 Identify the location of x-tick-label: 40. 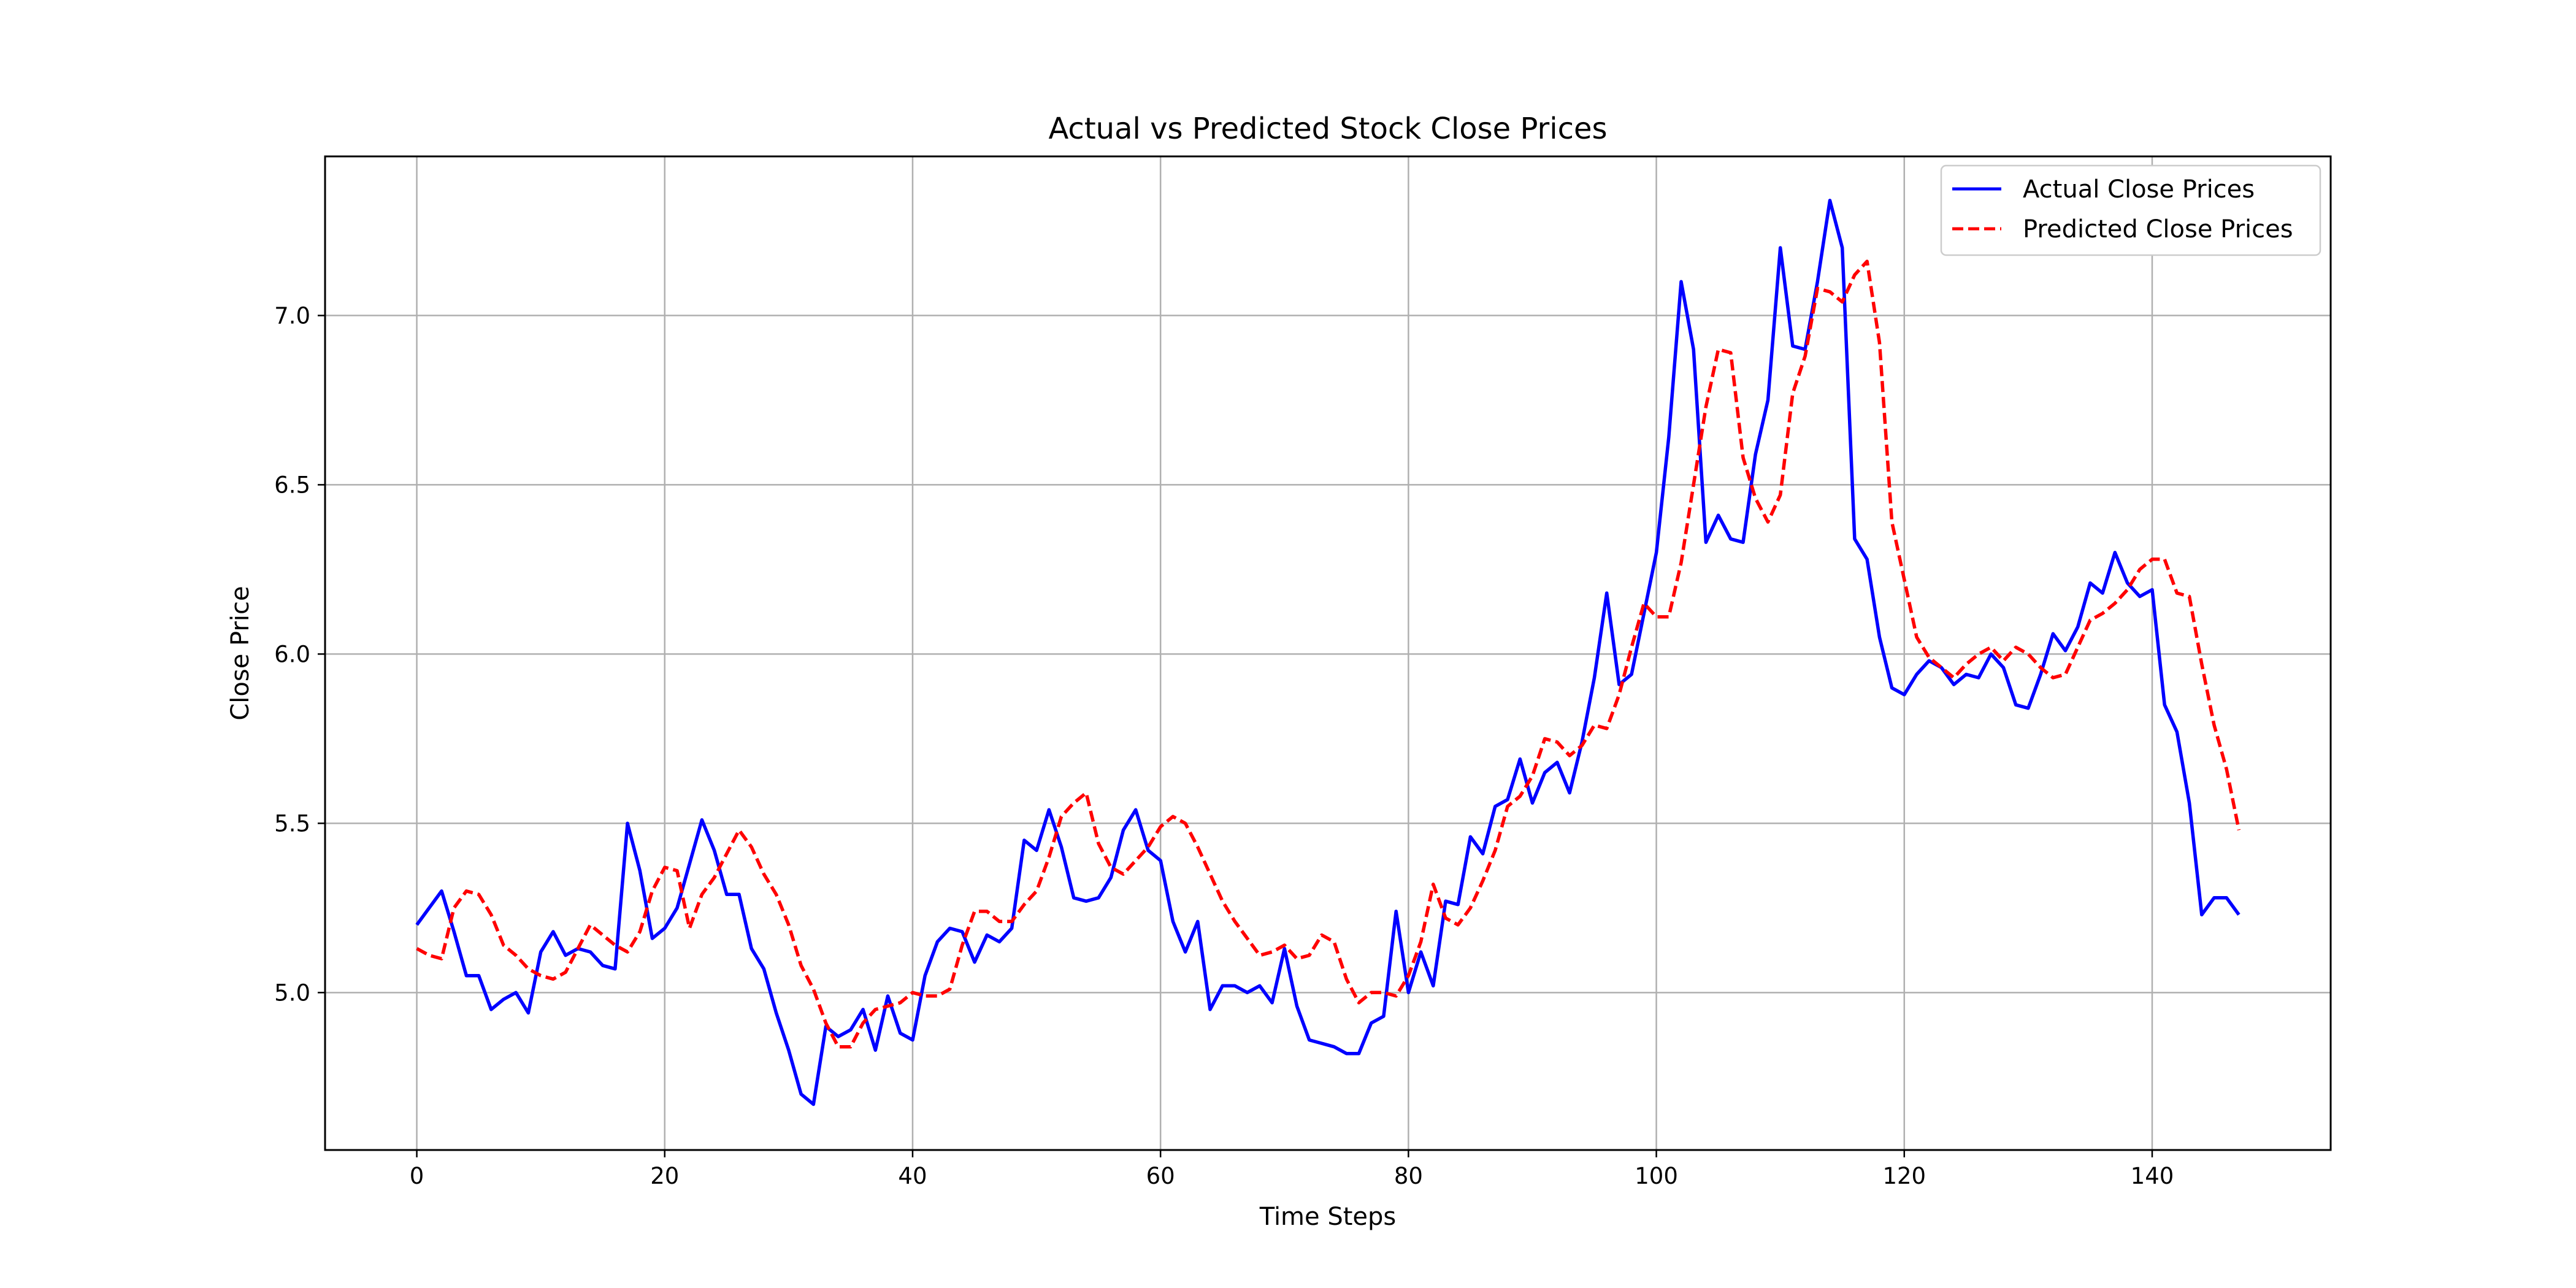
(912, 1176).